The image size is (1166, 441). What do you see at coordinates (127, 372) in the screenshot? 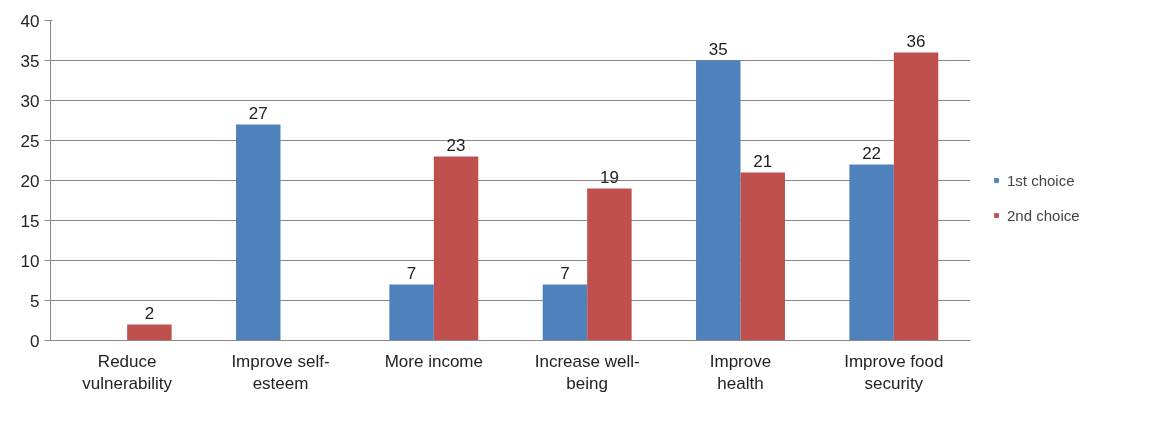
I see `x-tick-label: Reduce vulnerability` at bounding box center [127, 372].